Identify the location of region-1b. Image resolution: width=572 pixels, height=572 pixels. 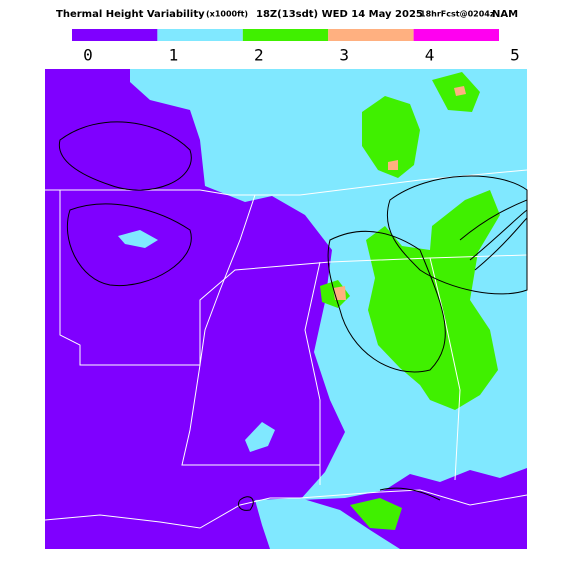
(327, 523).